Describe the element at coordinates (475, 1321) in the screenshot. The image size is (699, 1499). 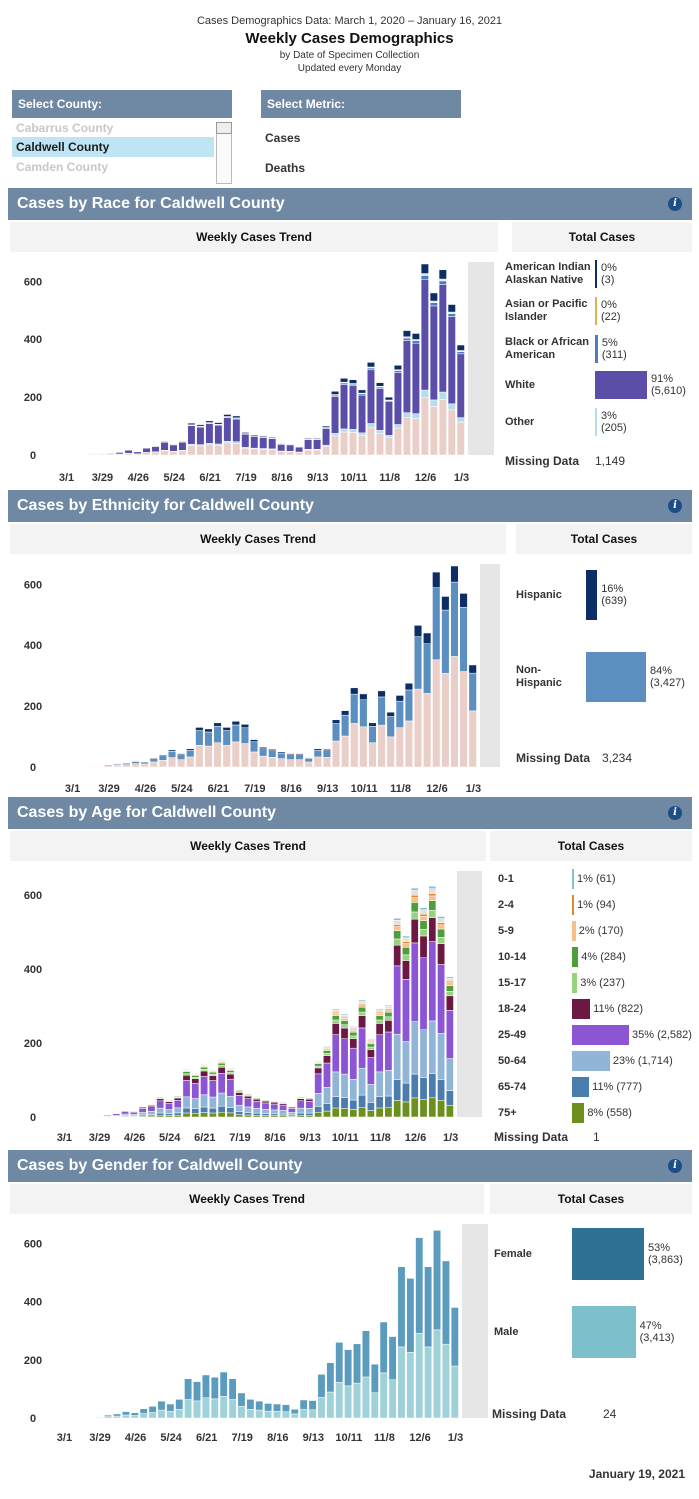
I see `incomplete-data-band` at that location.